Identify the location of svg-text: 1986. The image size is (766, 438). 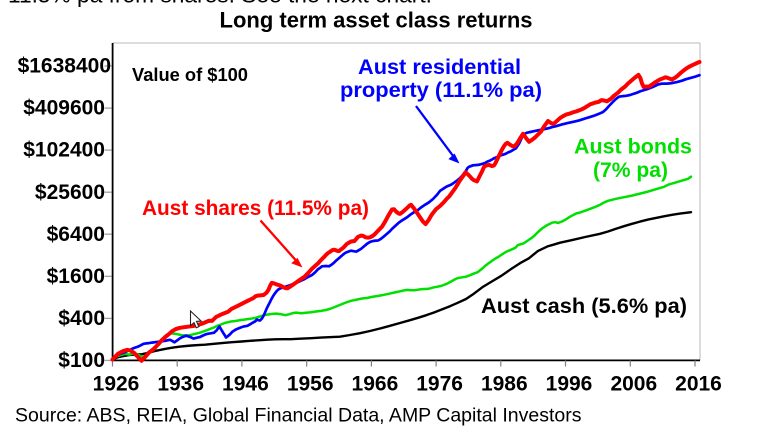
(504, 384).